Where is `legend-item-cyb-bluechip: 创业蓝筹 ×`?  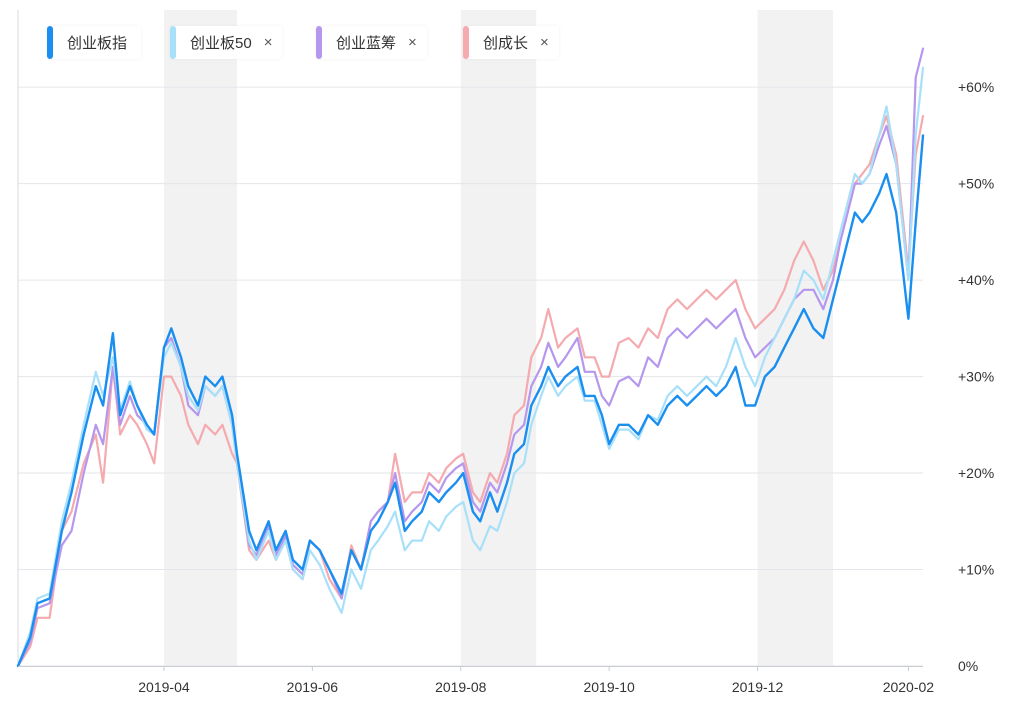 legend-item-cyb-bluechip: 创业蓝筹 × is located at coordinates (371, 42).